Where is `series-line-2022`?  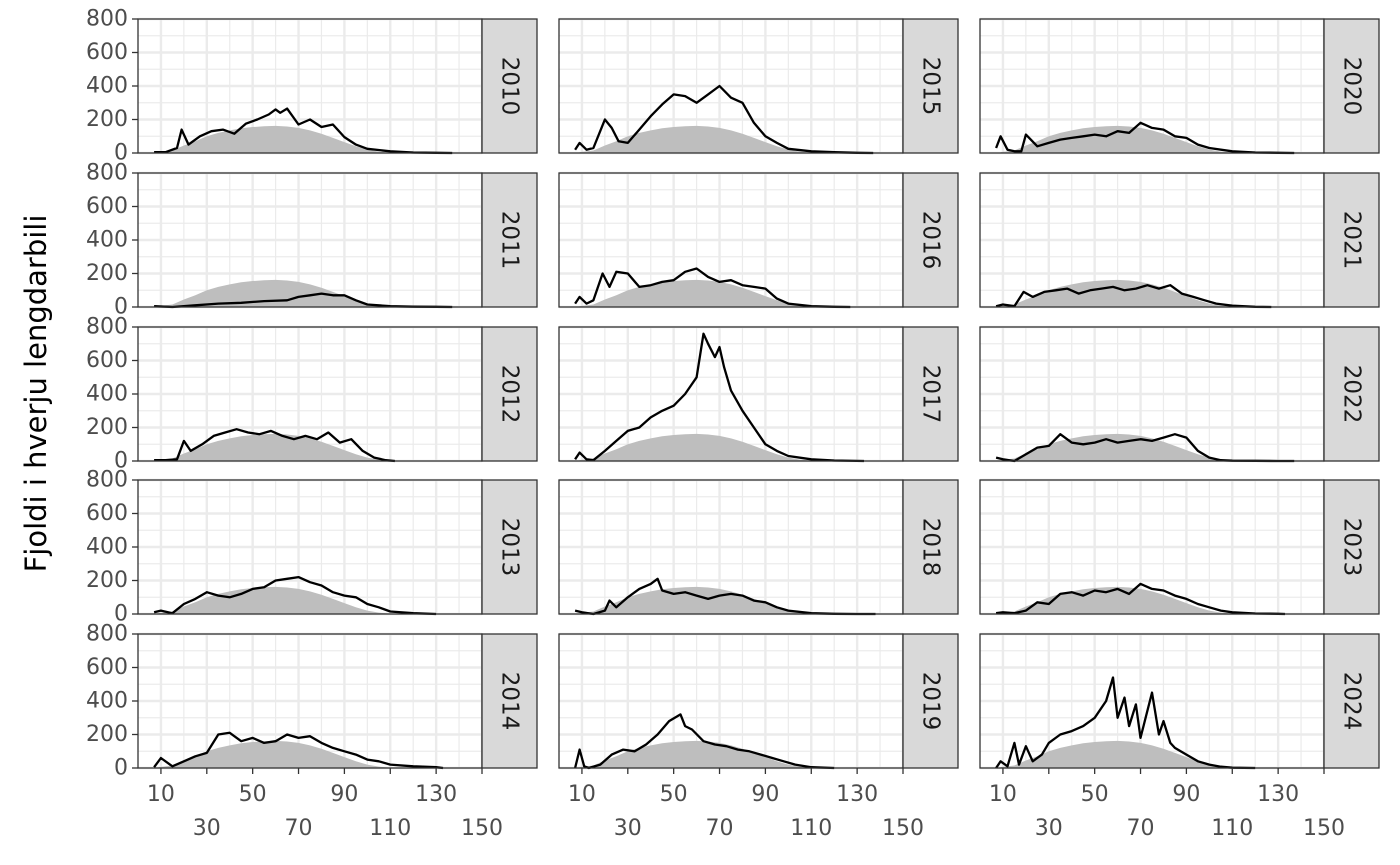
series-line-2022 is located at coordinates (1145, 448).